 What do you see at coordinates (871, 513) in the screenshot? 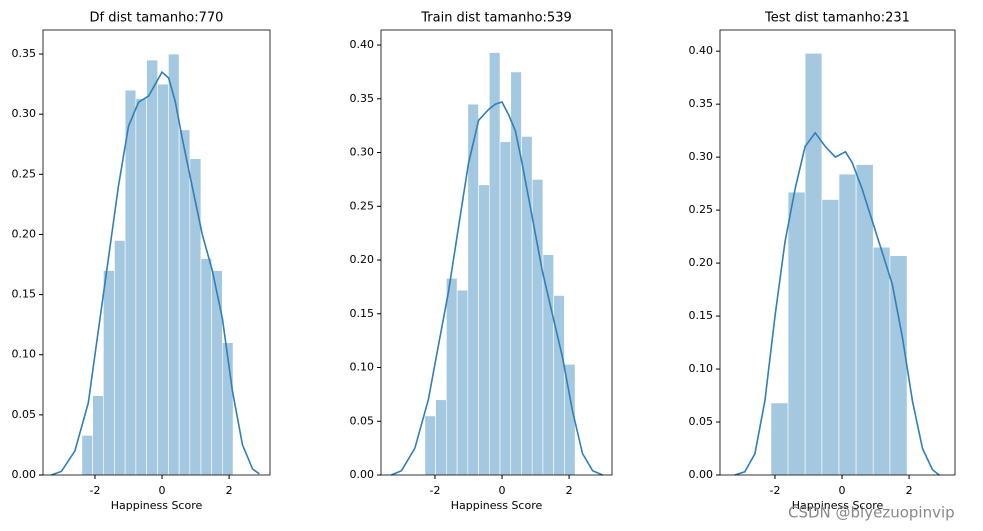
I see `watermark: CSDN @biyezuopinvip` at bounding box center [871, 513].